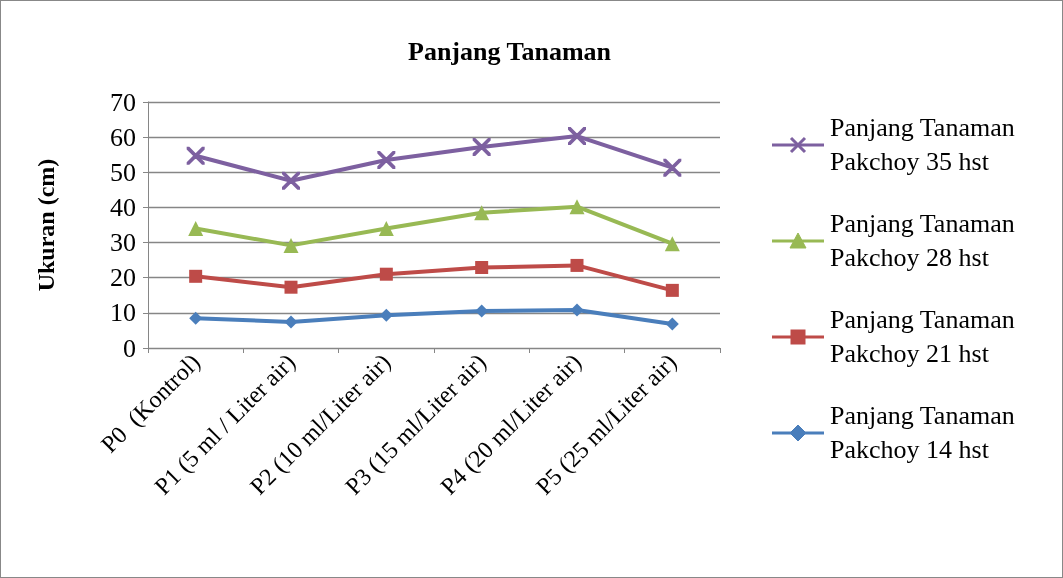 The width and height of the screenshot is (1063, 578). Describe the element at coordinates (46, 225) in the screenshot. I see `y-axis-title: Ukuran (cm)` at that location.